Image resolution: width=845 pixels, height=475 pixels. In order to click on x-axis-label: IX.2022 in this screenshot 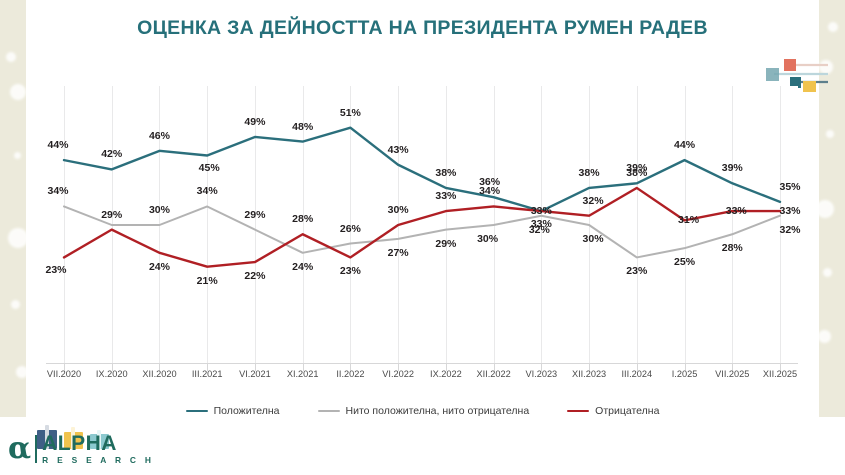, I will do `click(446, 374)`.